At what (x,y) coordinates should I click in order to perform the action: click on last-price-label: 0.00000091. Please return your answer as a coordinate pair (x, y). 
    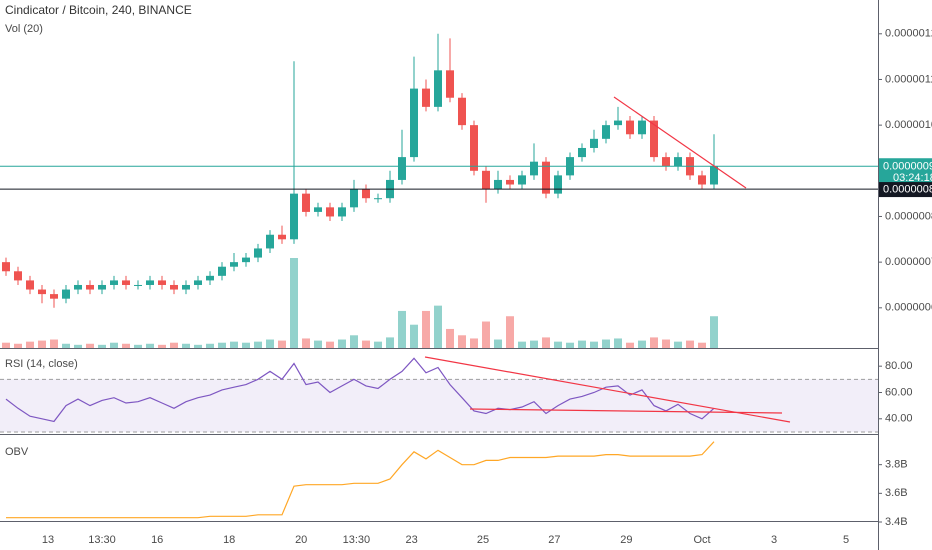
    Looking at the image, I should click on (907, 167).